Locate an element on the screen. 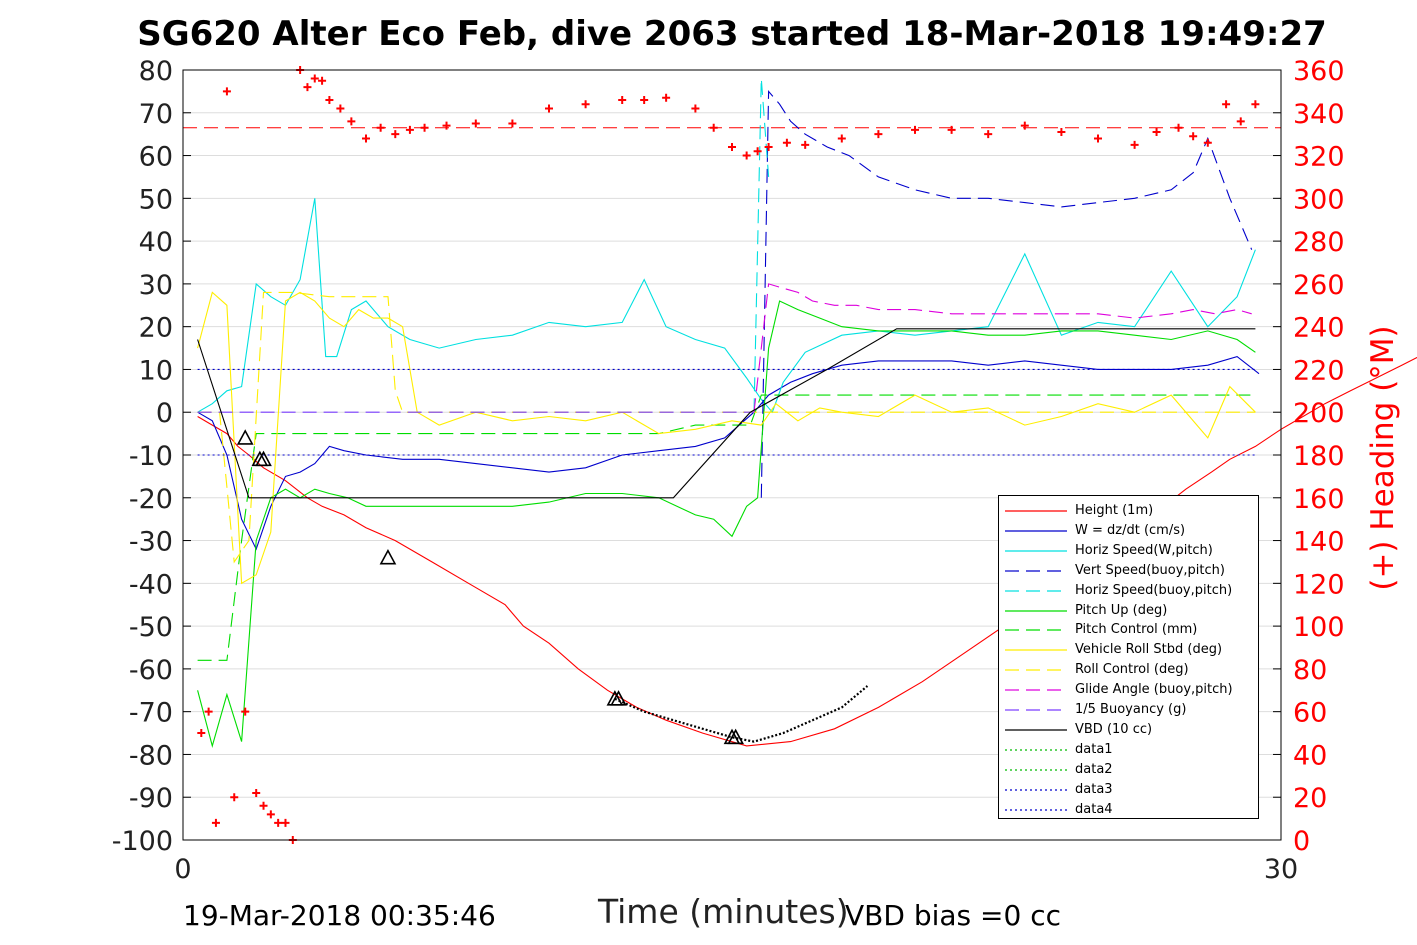  y-right-tick-label: 0 is located at coordinates (1301, 841).